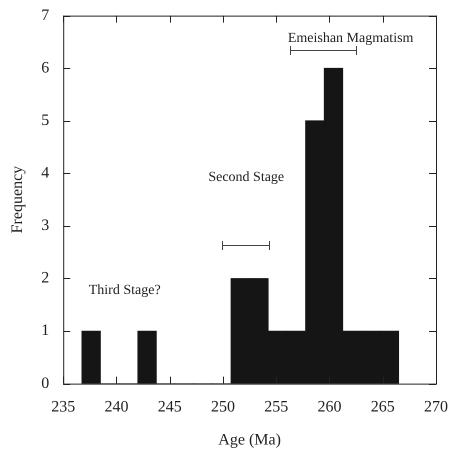  What do you see at coordinates (246, 178) in the screenshot?
I see `annotation: Second Stage` at bounding box center [246, 178].